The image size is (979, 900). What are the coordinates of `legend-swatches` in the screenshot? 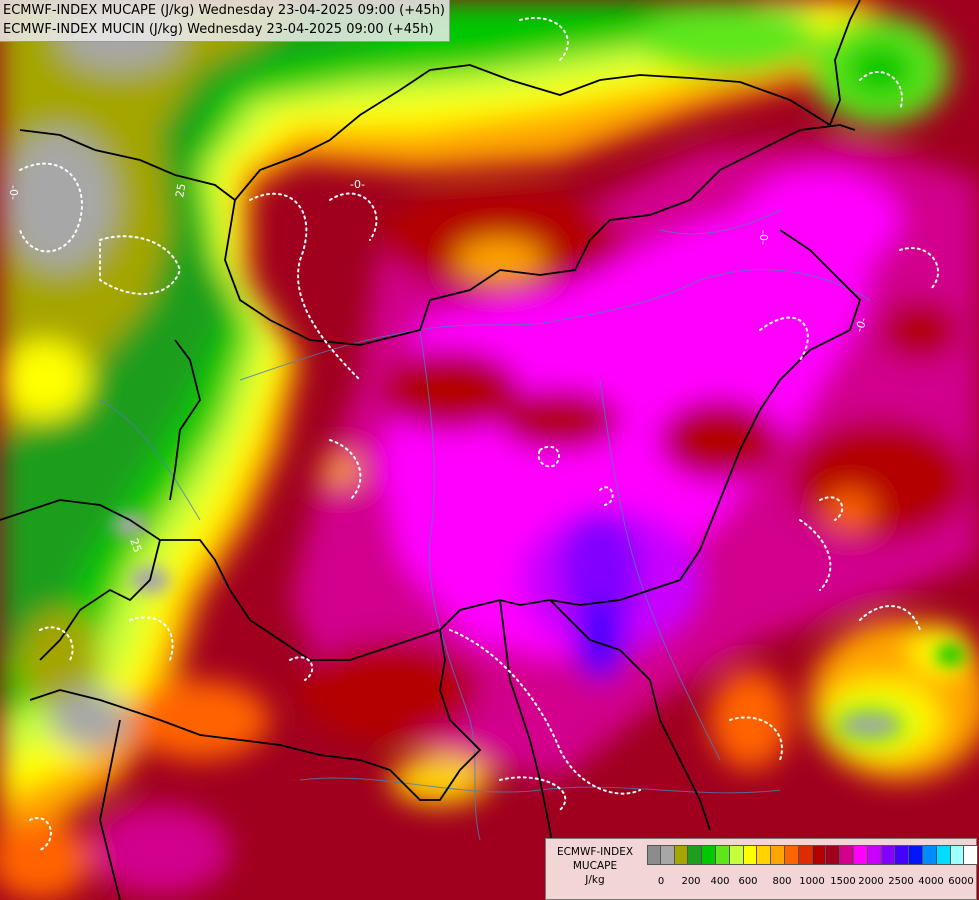 It's located at (813, 855).